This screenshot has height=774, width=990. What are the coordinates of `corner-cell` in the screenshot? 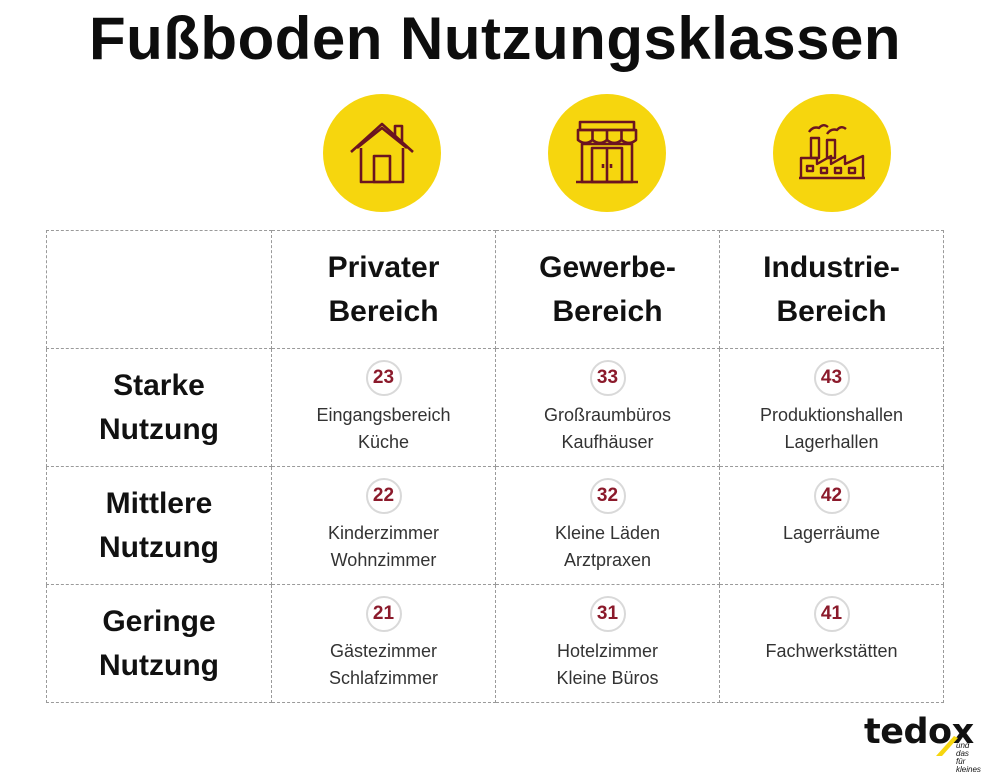 It's located at (159, 289).